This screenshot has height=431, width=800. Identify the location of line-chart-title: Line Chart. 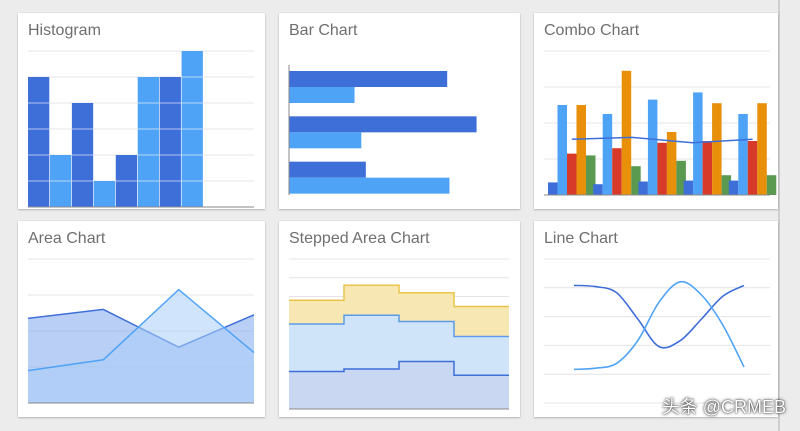
(581, 238).